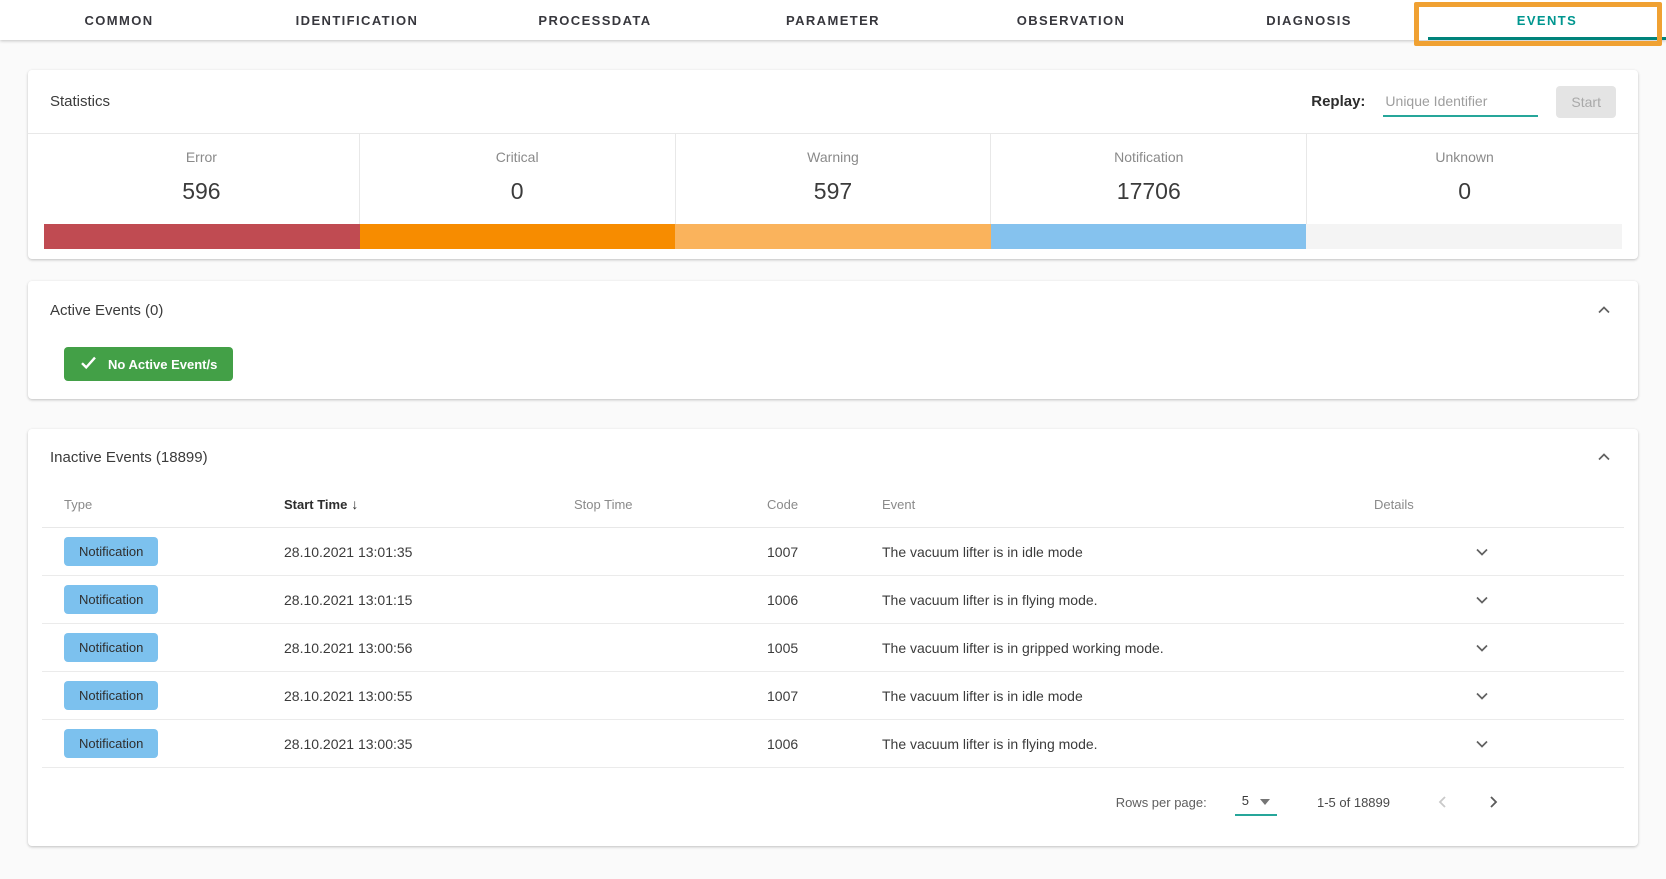 This screenshot has width=1666, height=879. Describe the element at coordinates (517, 157) in the screenshot. I see `stat-critical-label: Critical` at that location.